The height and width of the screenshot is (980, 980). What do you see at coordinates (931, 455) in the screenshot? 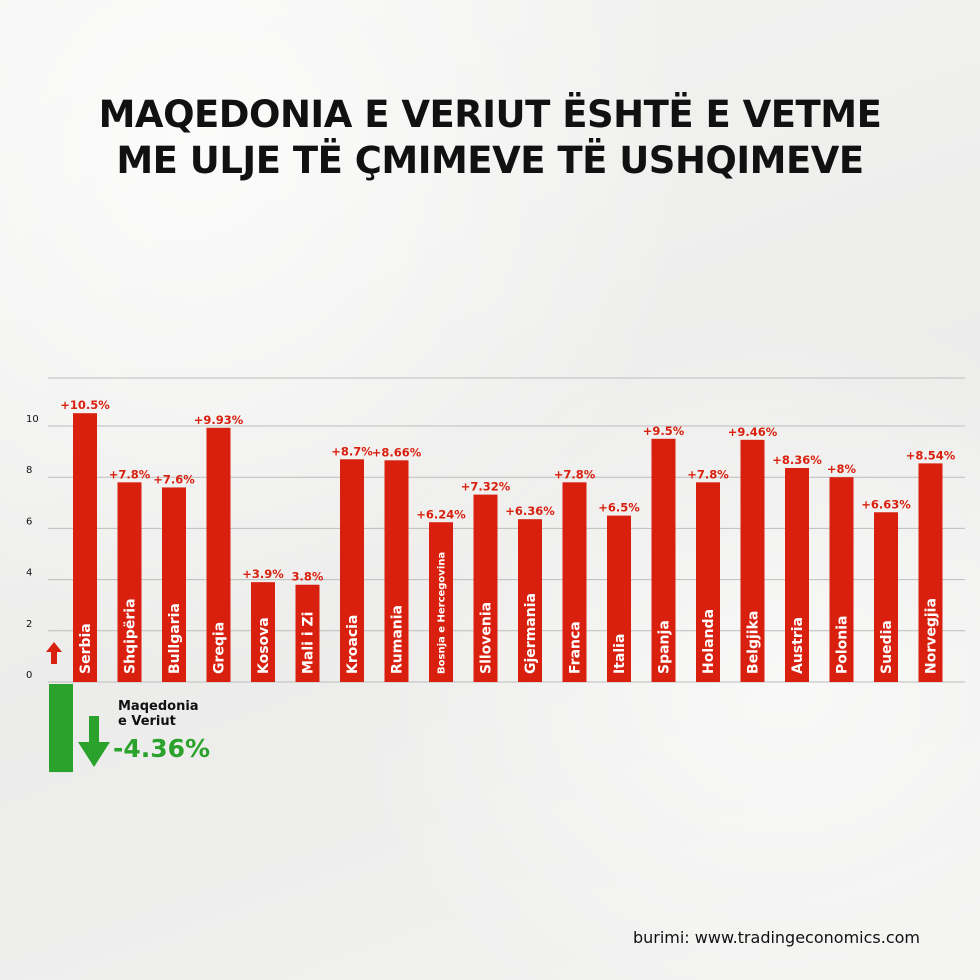
I see `value-label: +8.54%` at bounding box center [931, 455].